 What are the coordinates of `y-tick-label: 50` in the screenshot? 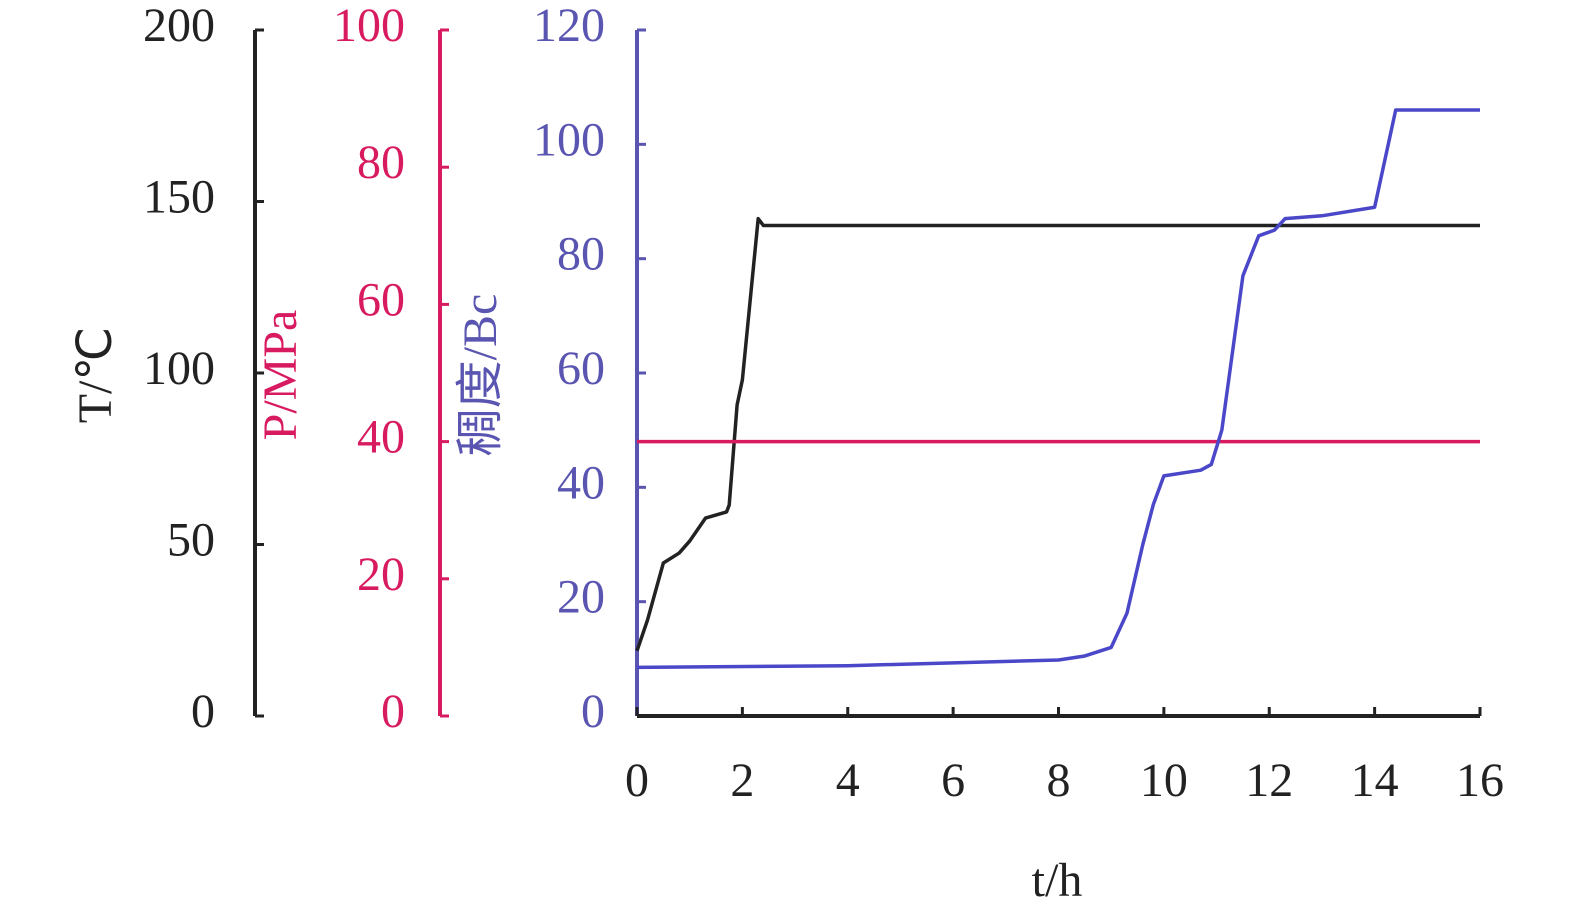 It's located at (191, 540).